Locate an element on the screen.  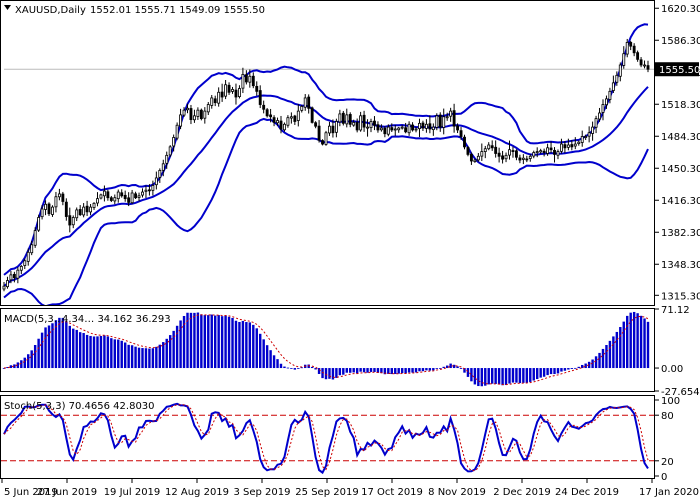
macd-signal-line is located at coordinates (326, 350).